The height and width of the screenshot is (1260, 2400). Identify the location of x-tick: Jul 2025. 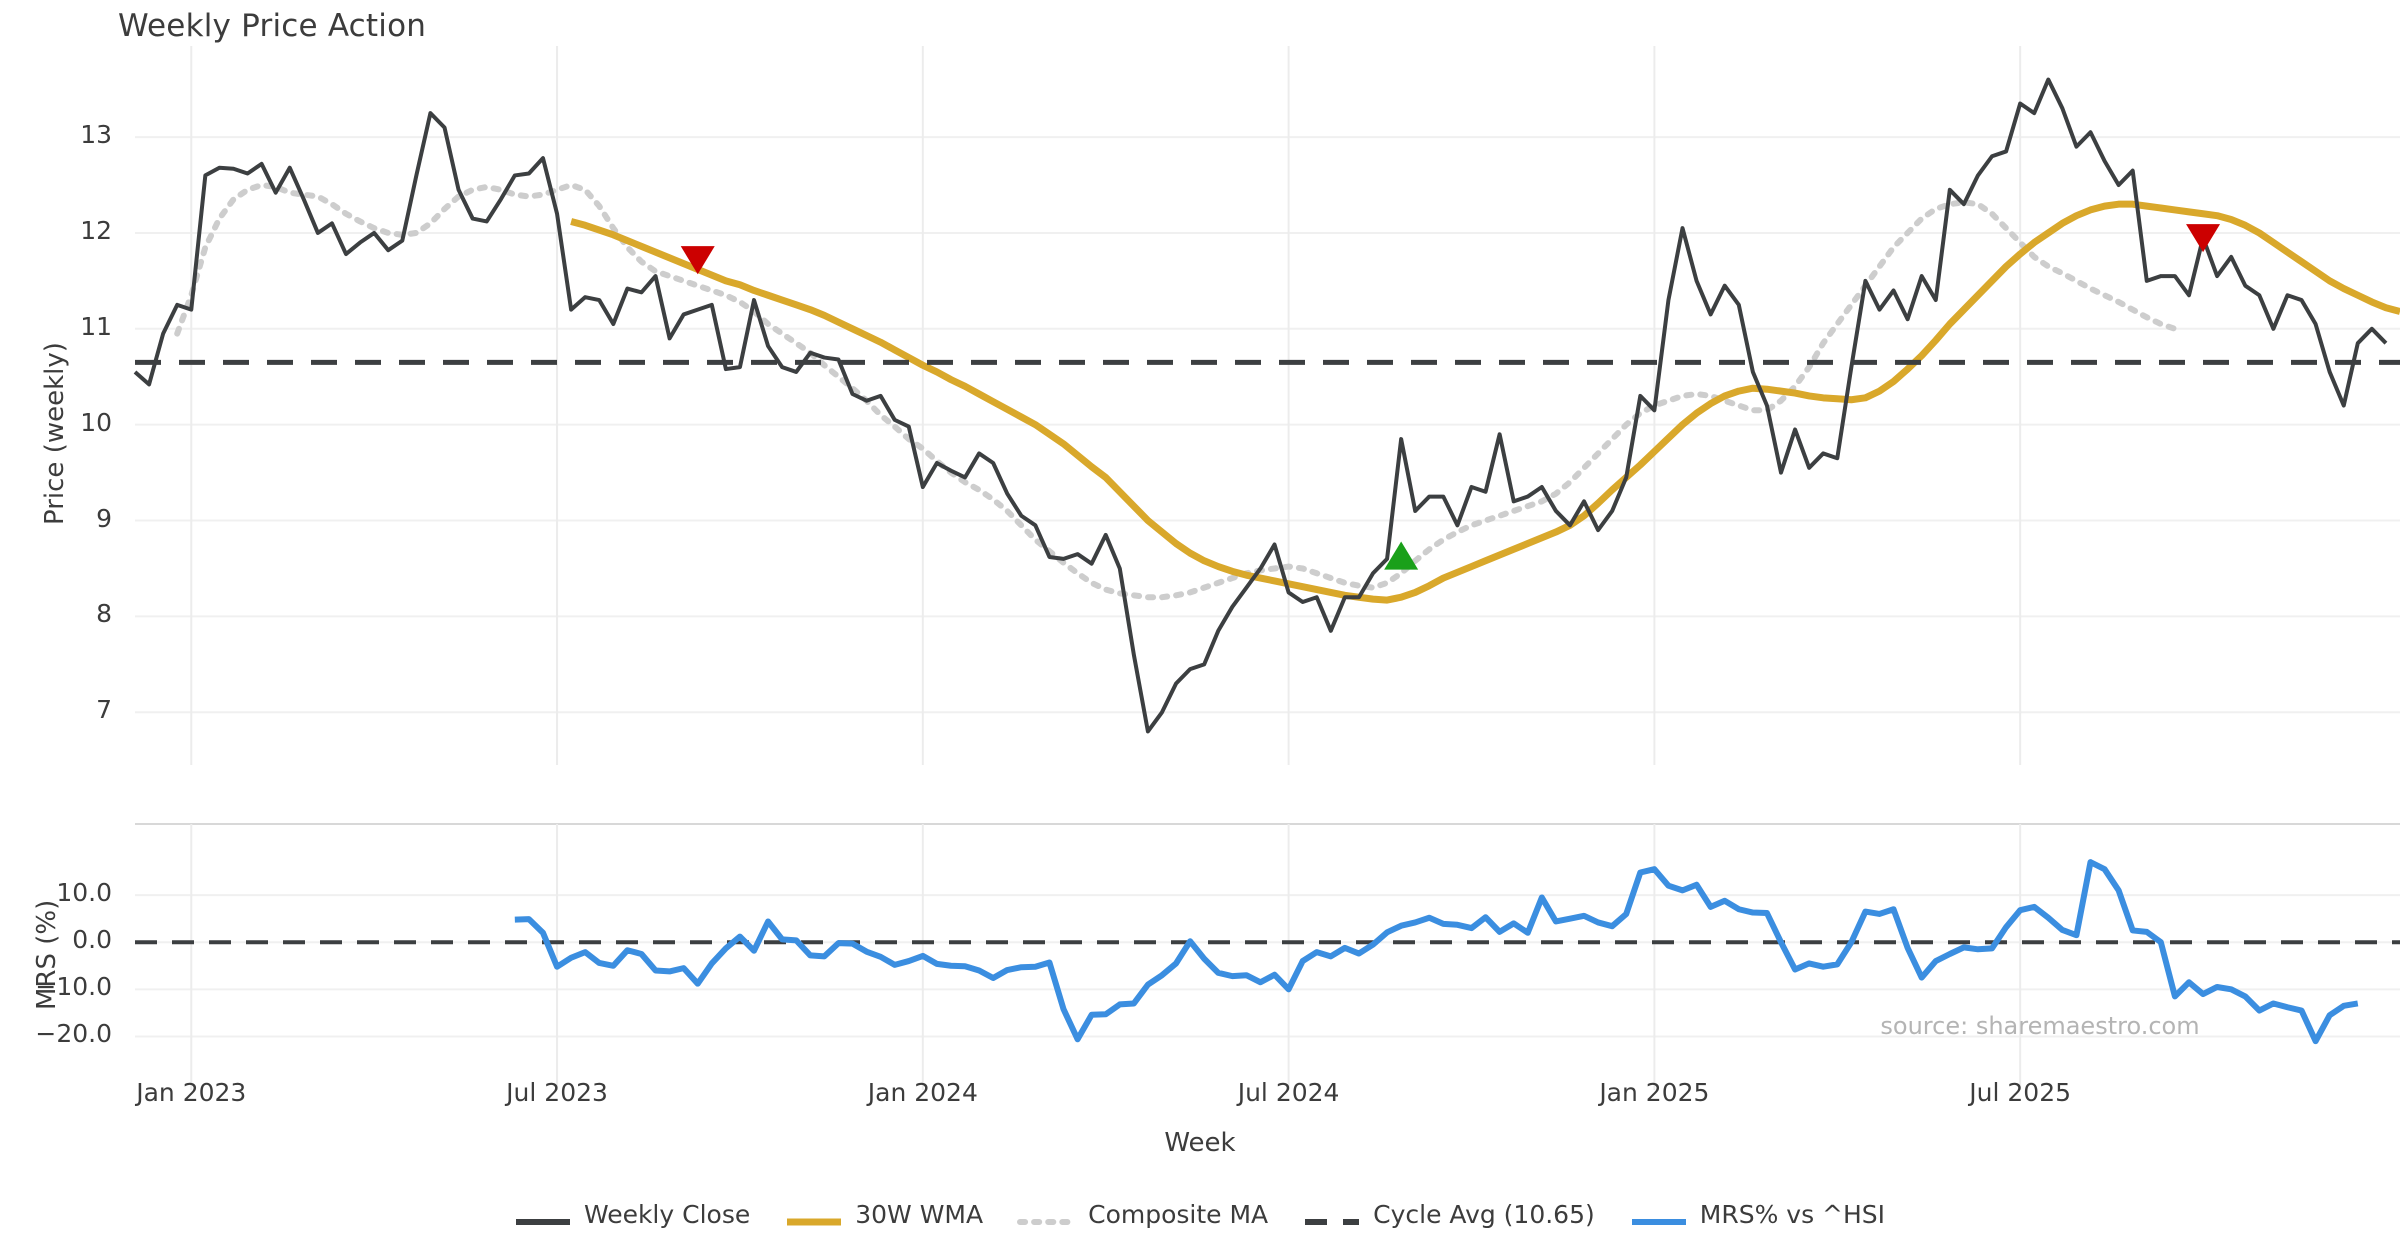
(2020, 1092).